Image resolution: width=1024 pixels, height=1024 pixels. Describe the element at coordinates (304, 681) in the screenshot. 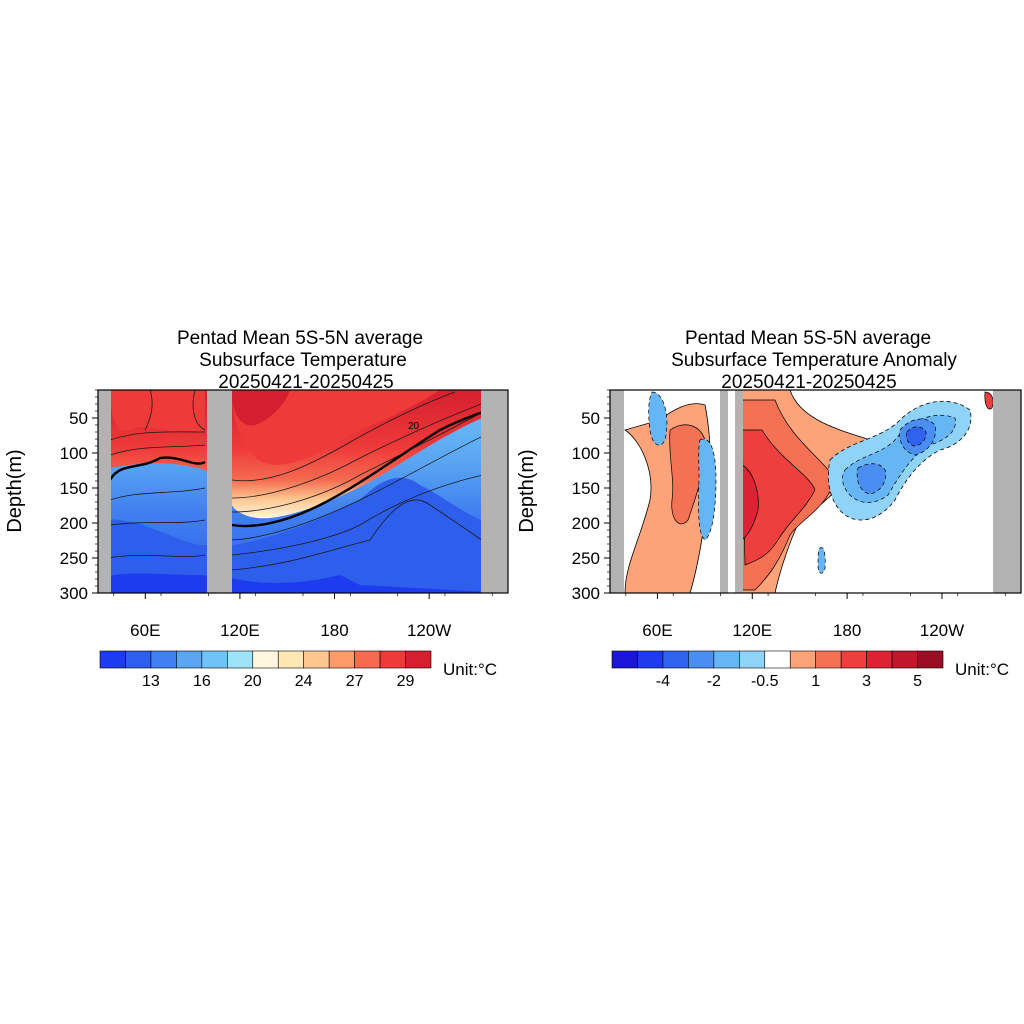

I see `left-colorbar-label: 24` at that location.